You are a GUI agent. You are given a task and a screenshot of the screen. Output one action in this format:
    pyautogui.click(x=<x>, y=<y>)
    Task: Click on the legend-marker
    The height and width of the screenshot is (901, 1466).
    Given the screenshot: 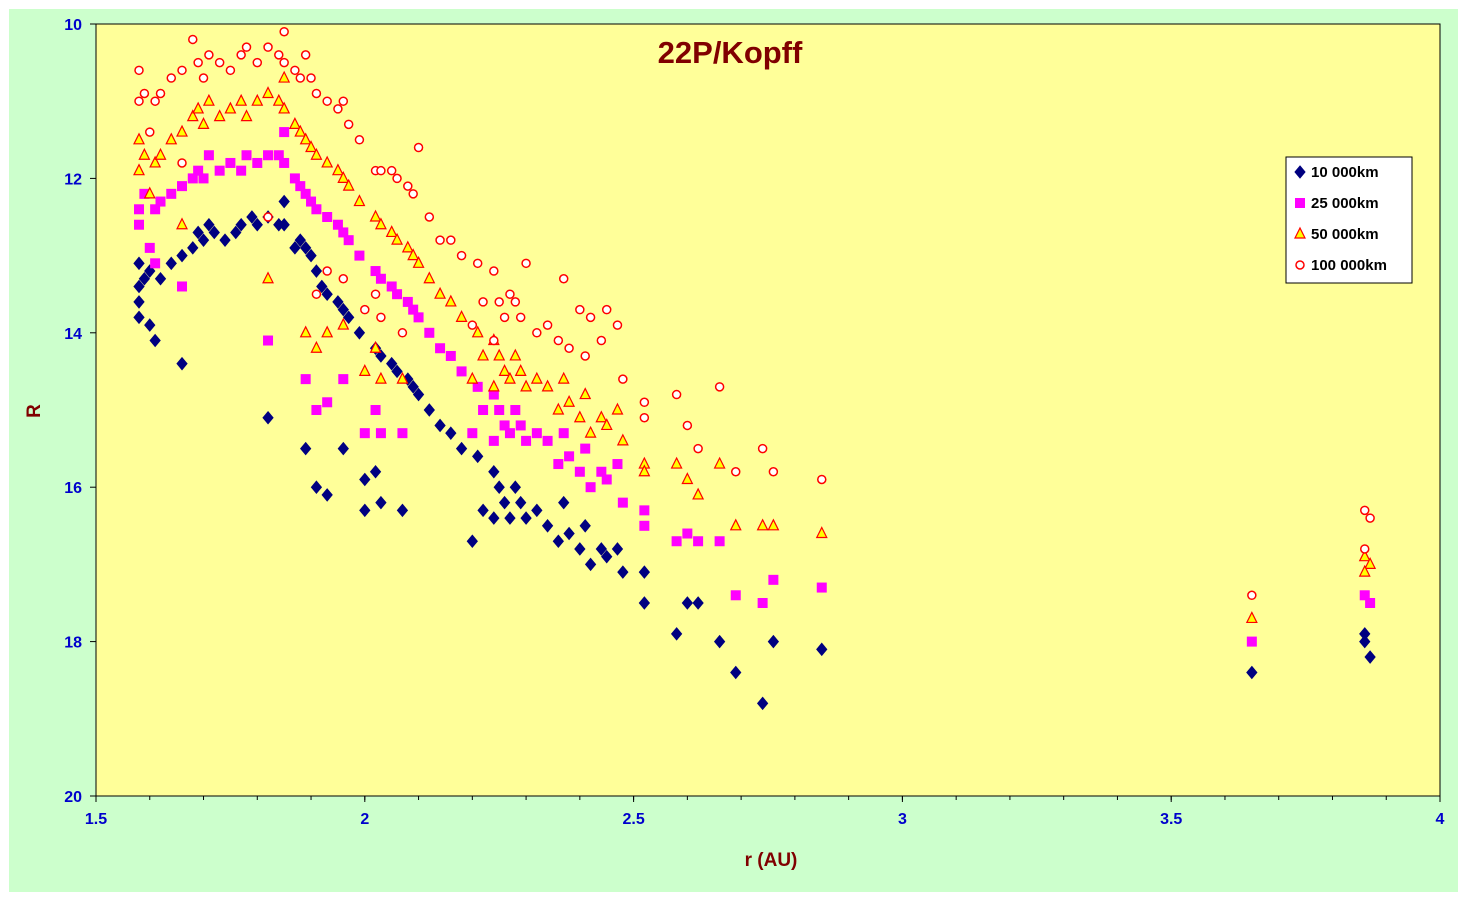 What is the action you would take?
    pyautogui.click(x=1300, y=232)
    